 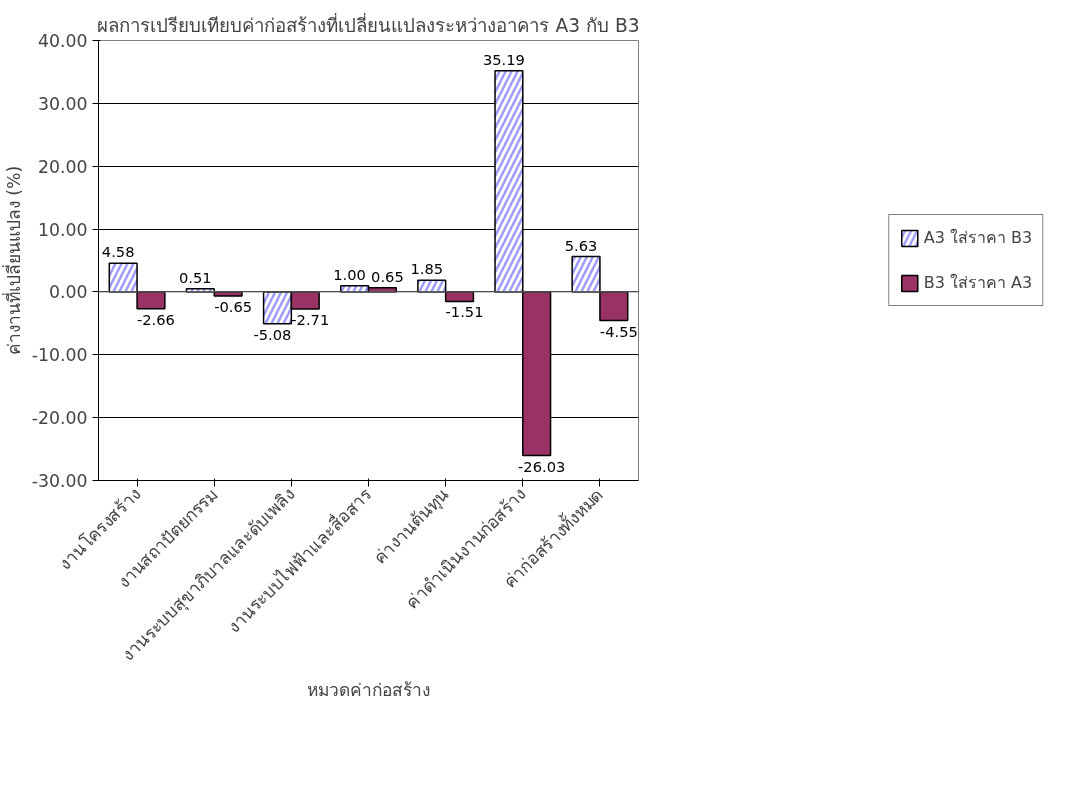 I want to click on y-tick-label: 10.00, so click(x=62, y=229).